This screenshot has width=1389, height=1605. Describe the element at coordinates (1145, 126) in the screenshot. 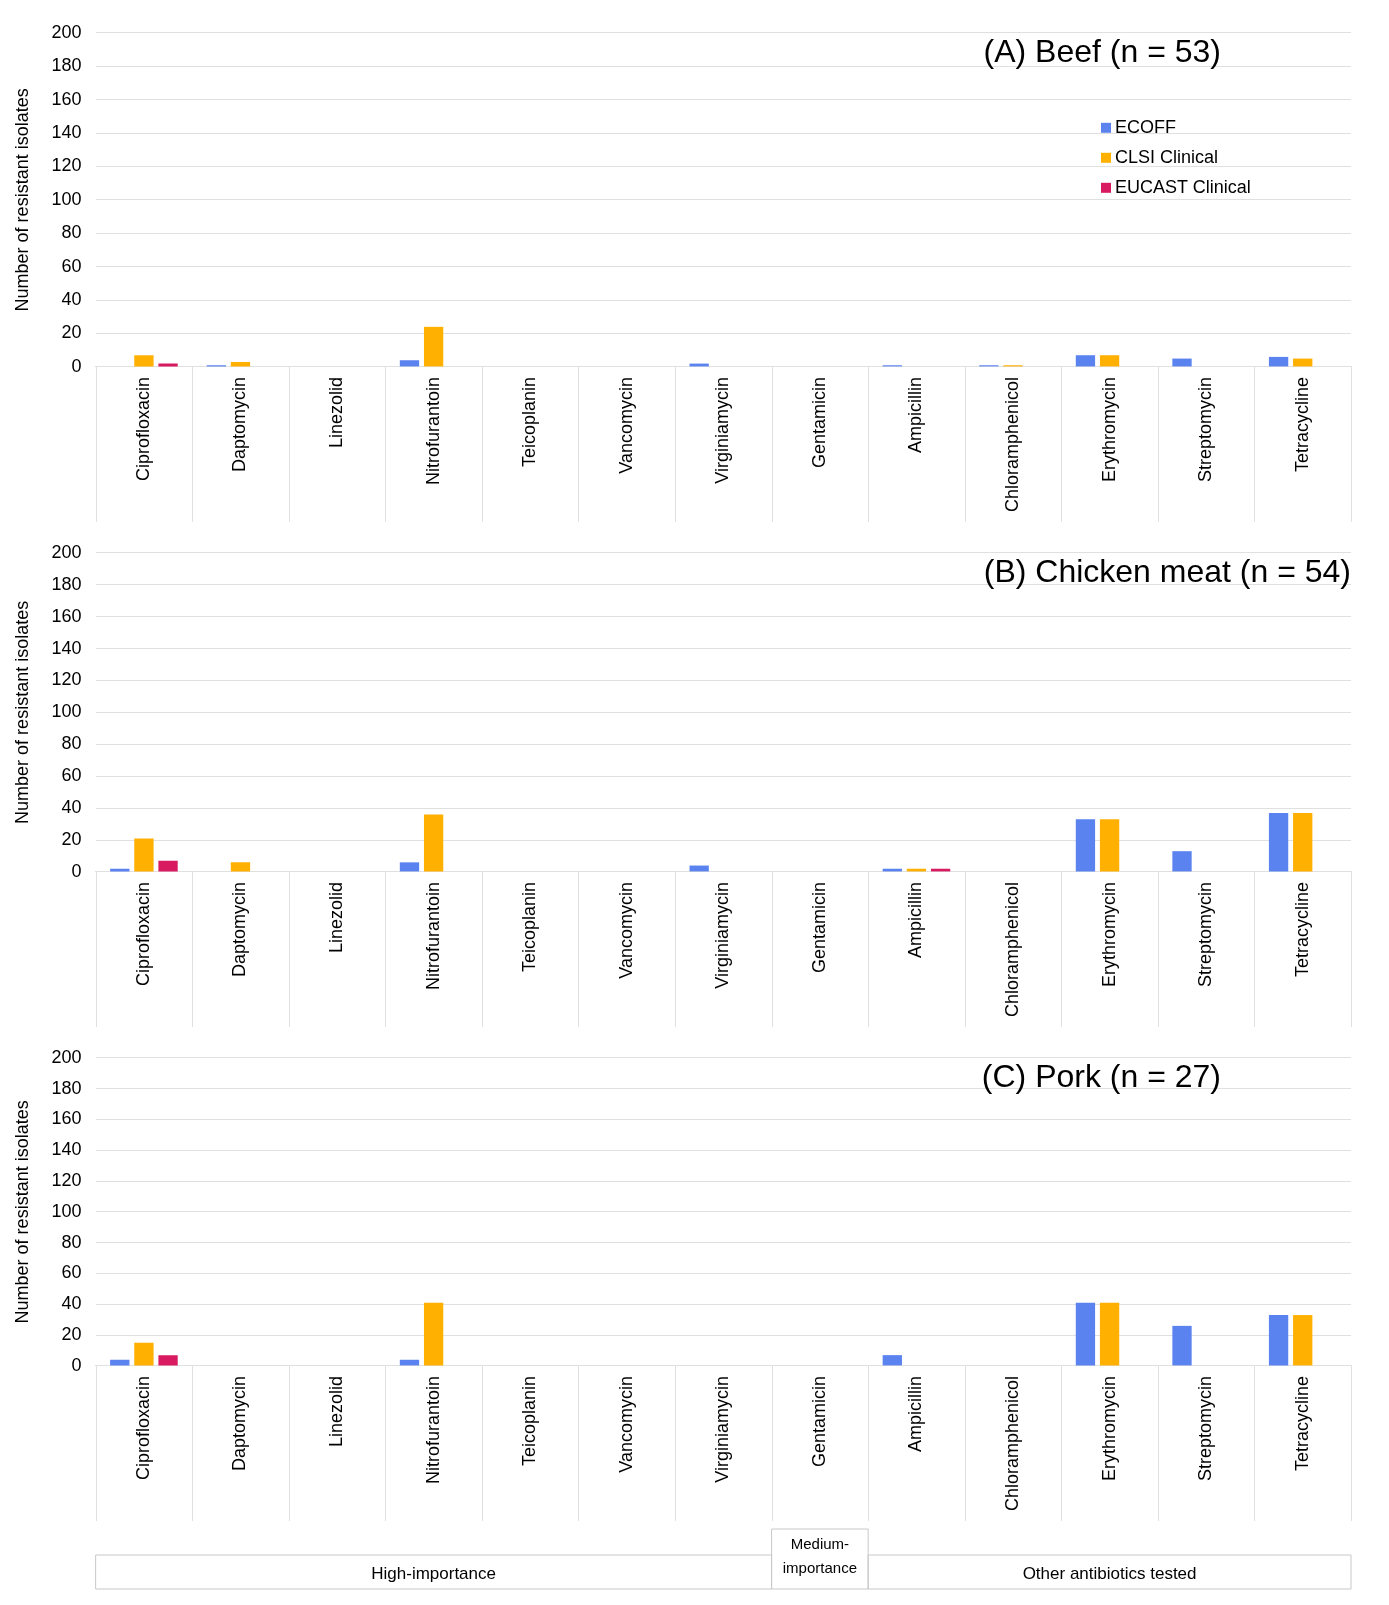

I see `legend-label: ECOFF` at that location.